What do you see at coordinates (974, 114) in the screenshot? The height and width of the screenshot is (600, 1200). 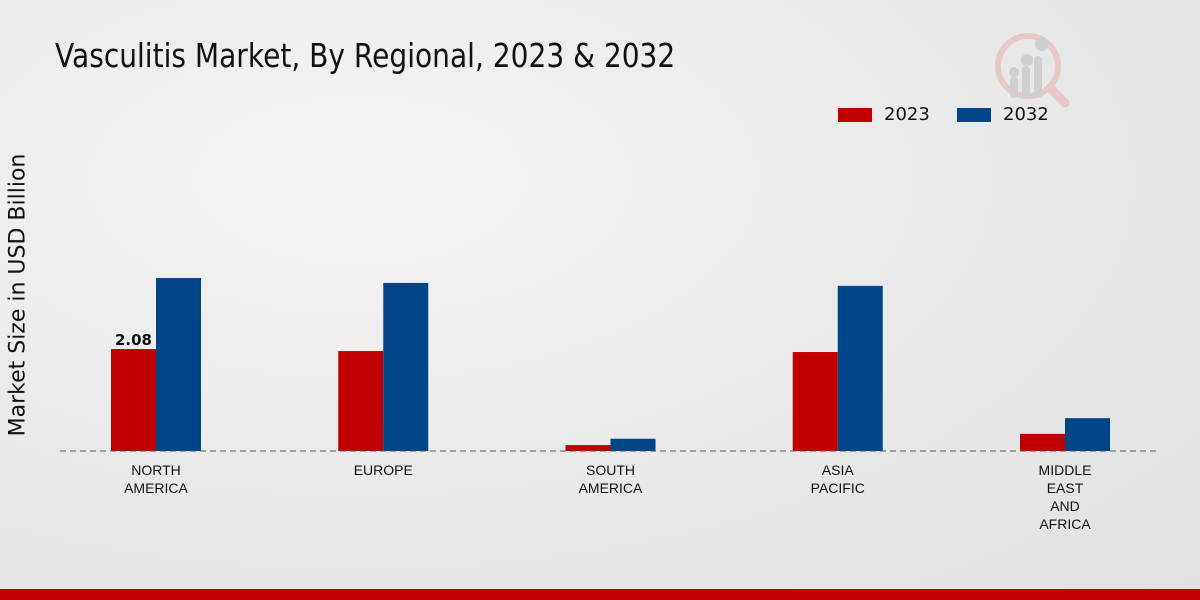 I see `legend-swatch-2032` at bounding box center [974, 114].